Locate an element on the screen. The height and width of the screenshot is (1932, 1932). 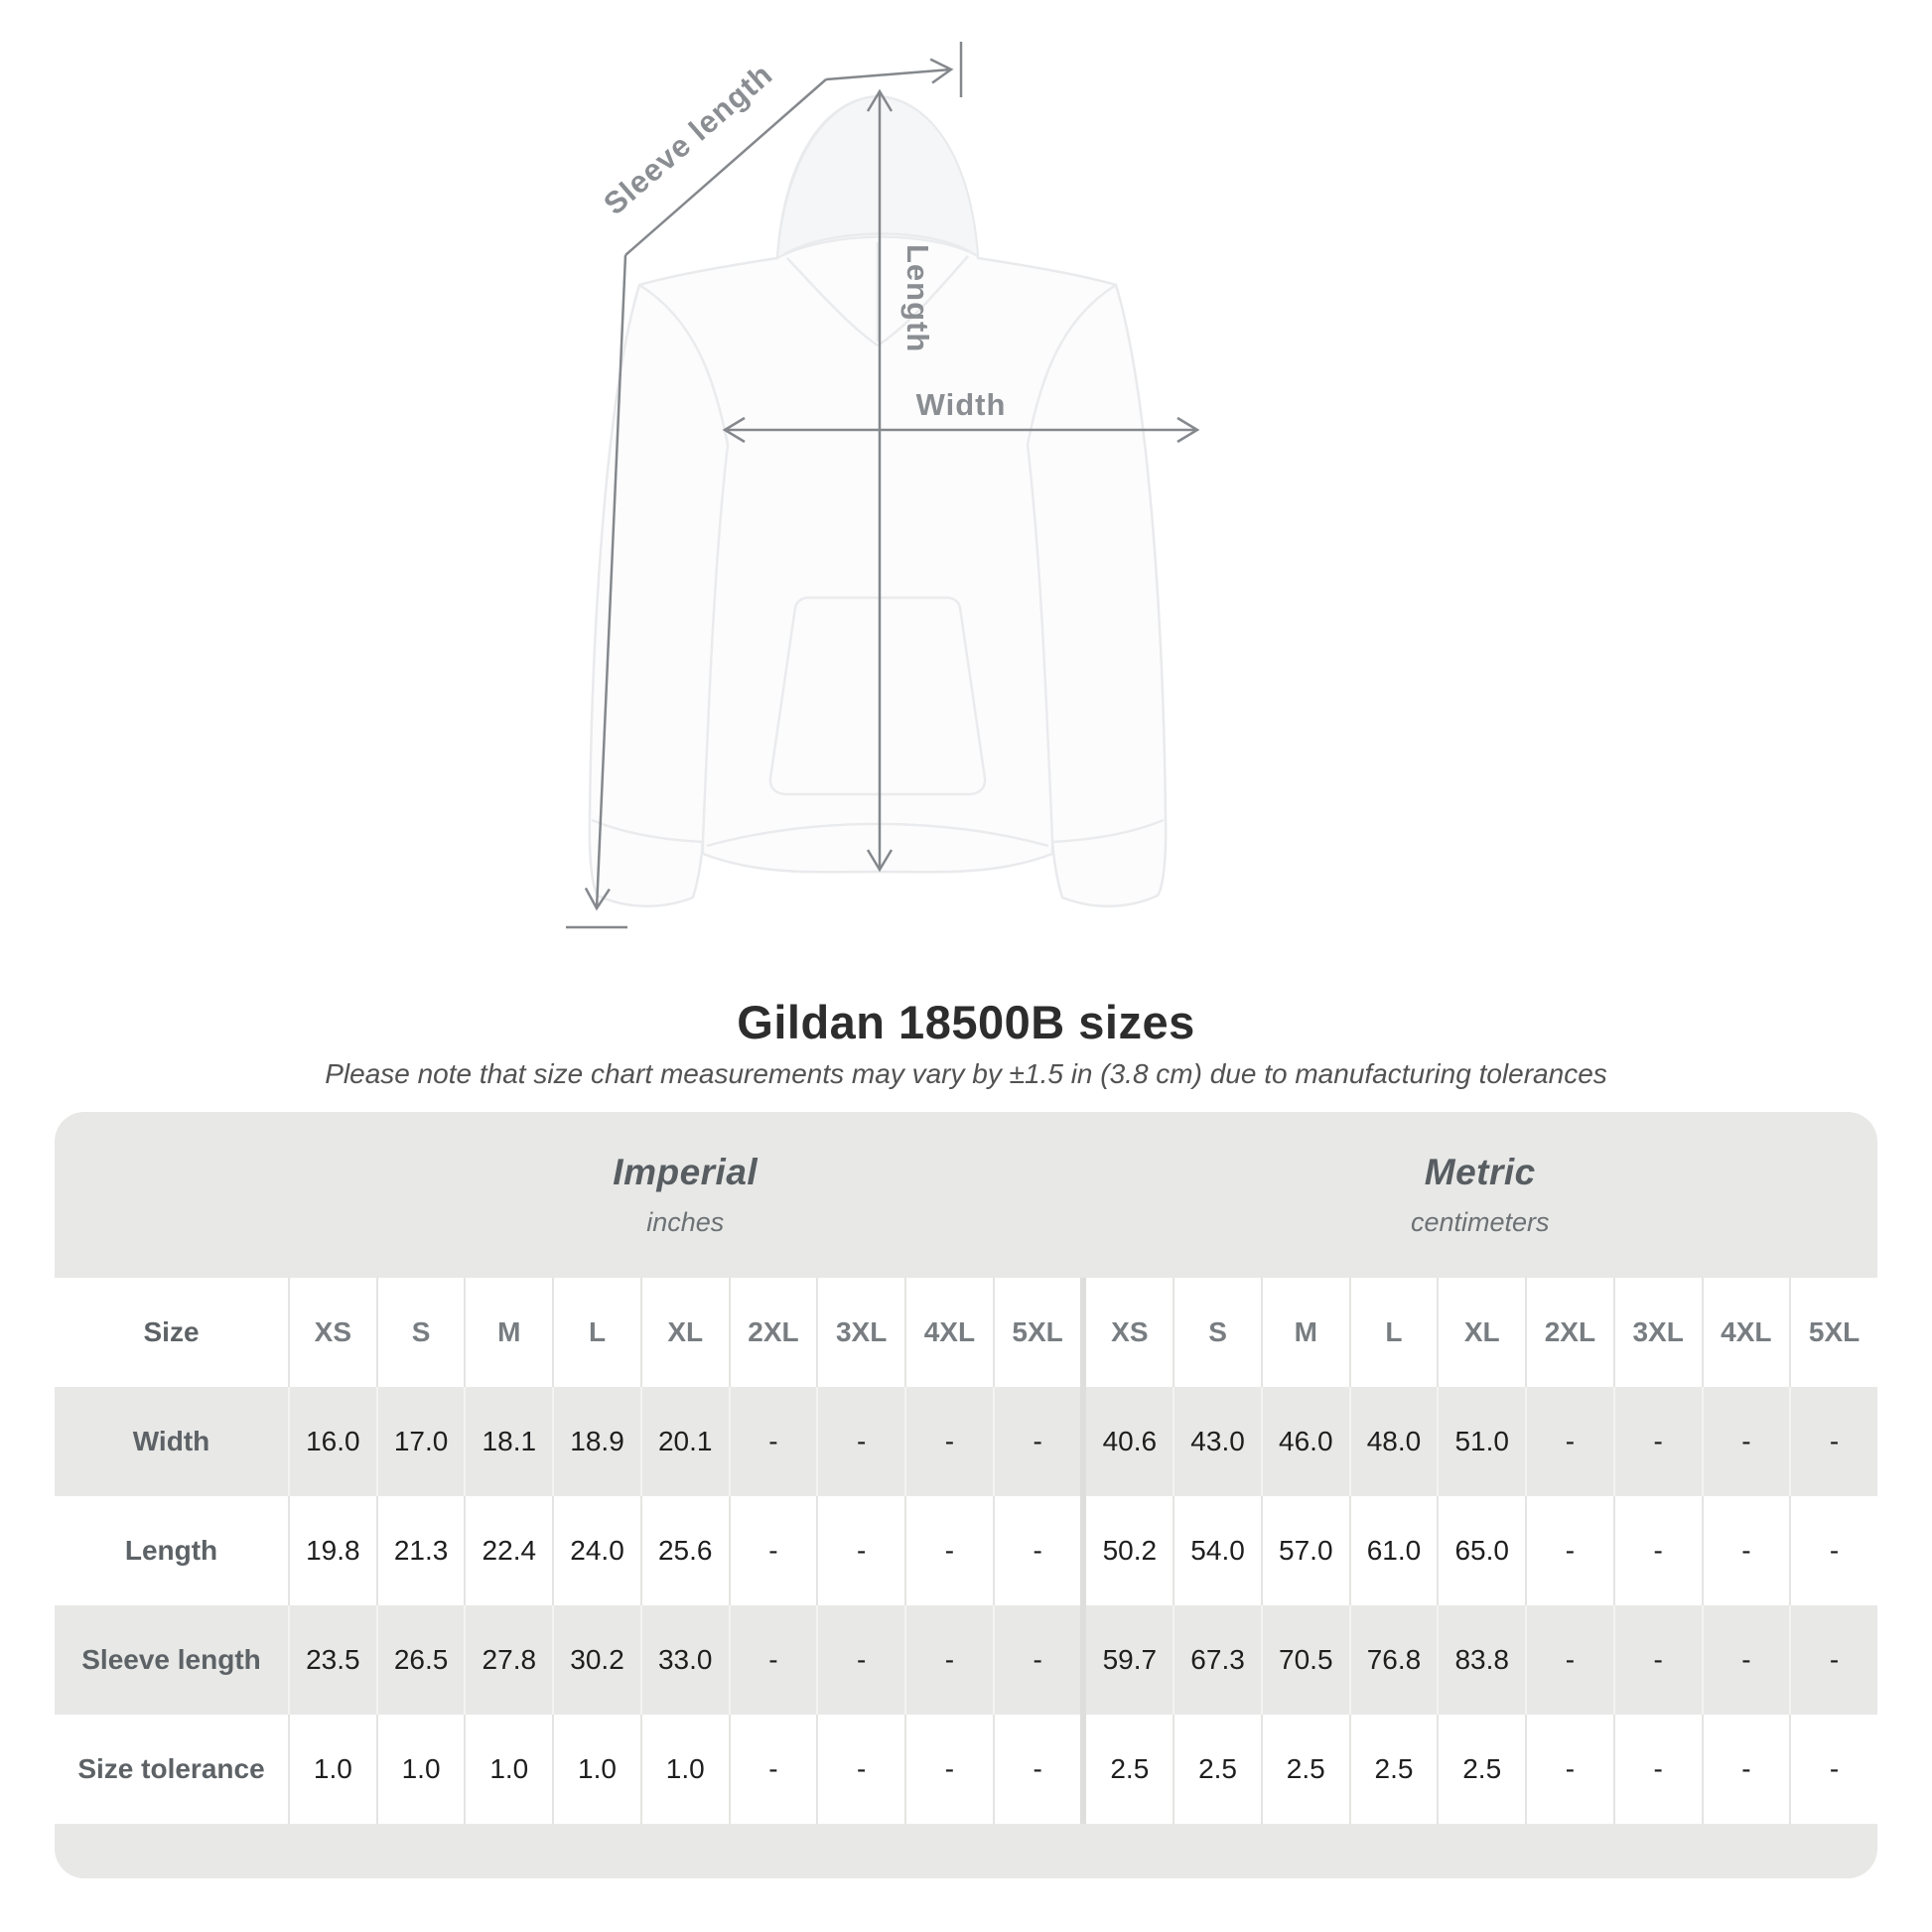
value-cell: 18.1 is located at coordinates (508, 1441).